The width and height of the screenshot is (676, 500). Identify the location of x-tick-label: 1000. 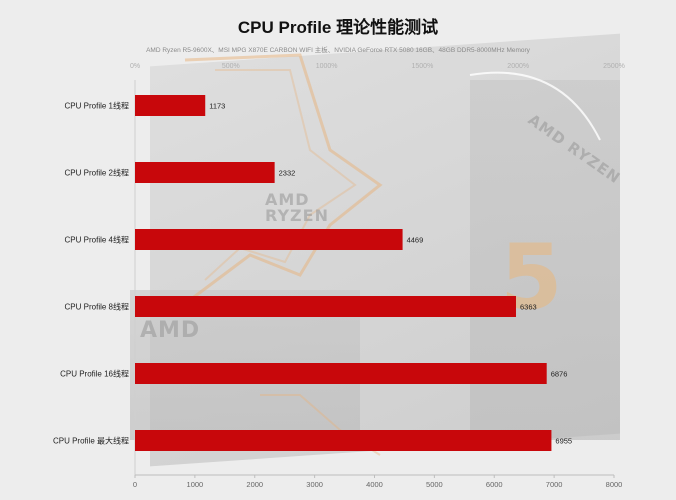
(195, 484).